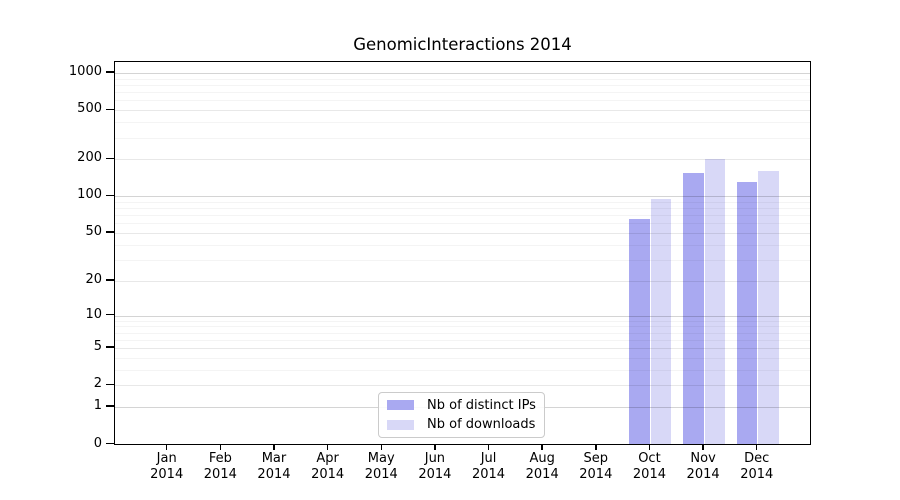 The width and height of the screenshot is (900, 500). I want to click on x-tick-mark-sep, so click(596, 447).